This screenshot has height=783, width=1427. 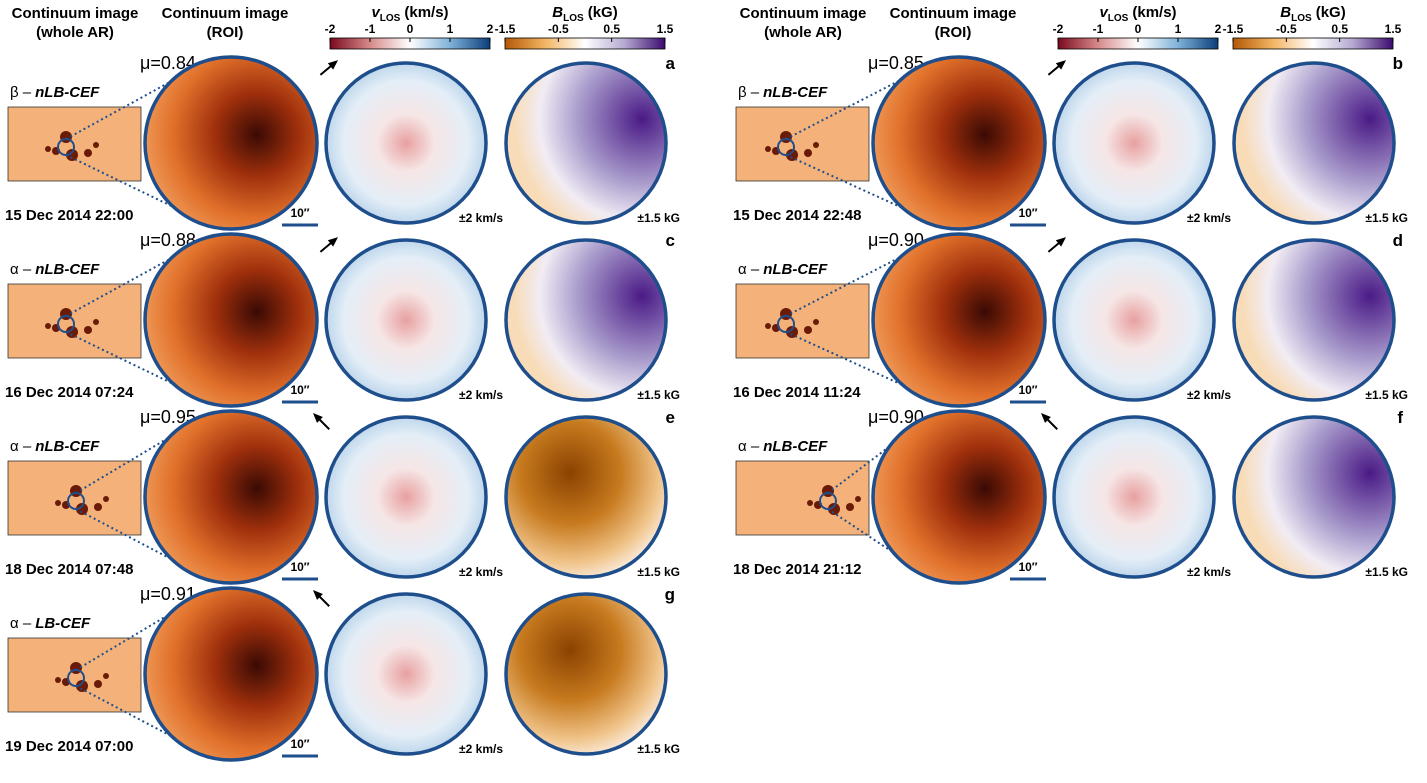 I want to click on colorbar-symbol: v, so click(x=1104, y=12).